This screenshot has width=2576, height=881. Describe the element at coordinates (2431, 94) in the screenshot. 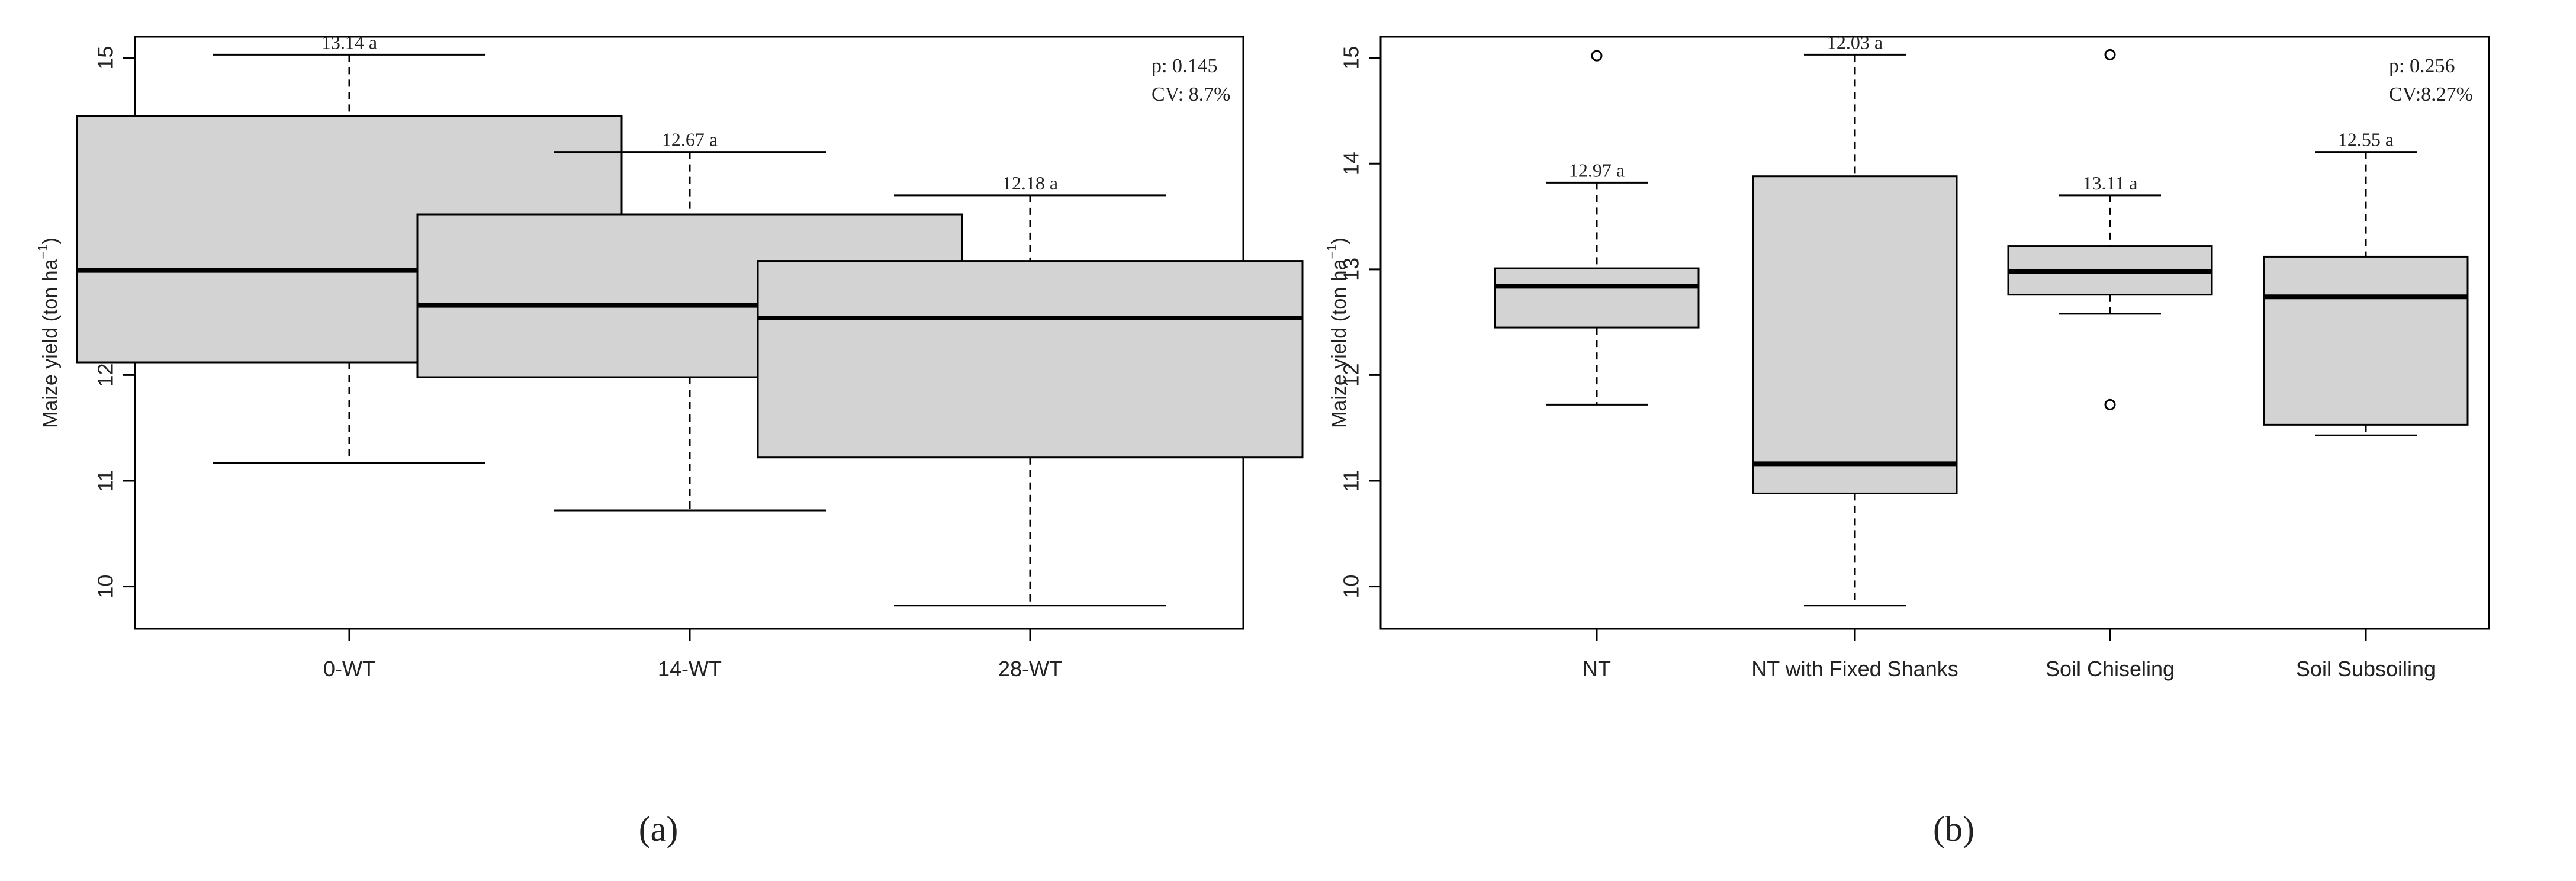

I see `stats-annotation: CV:8.27%` at that location.